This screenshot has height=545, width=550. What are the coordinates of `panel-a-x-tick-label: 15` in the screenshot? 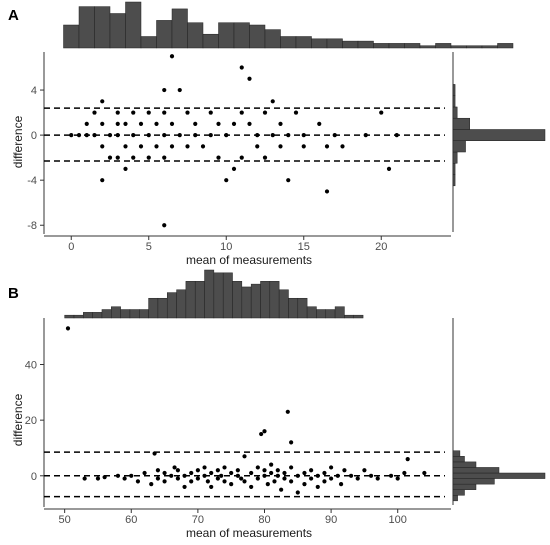 It's located at (304, 247).